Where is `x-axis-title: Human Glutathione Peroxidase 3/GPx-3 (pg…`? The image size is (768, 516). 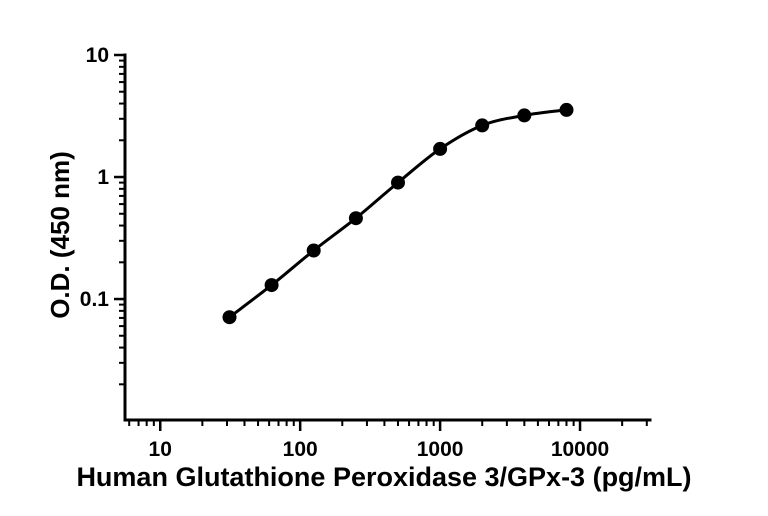
x-axis-title: Human Glutathione Peroxidase 3/GPx-3 (pg… is located at coordinates (384, 477).